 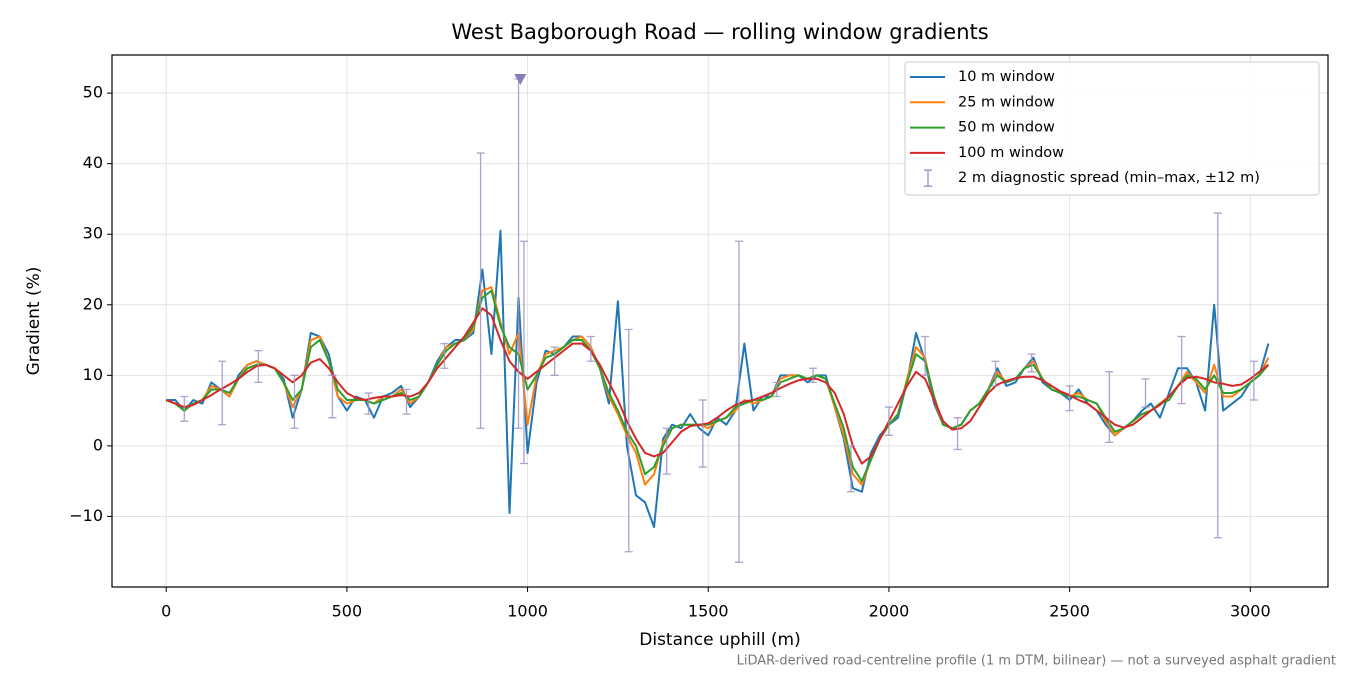 I want to click on y-tick-label: 30, so click(x=93, y=233).